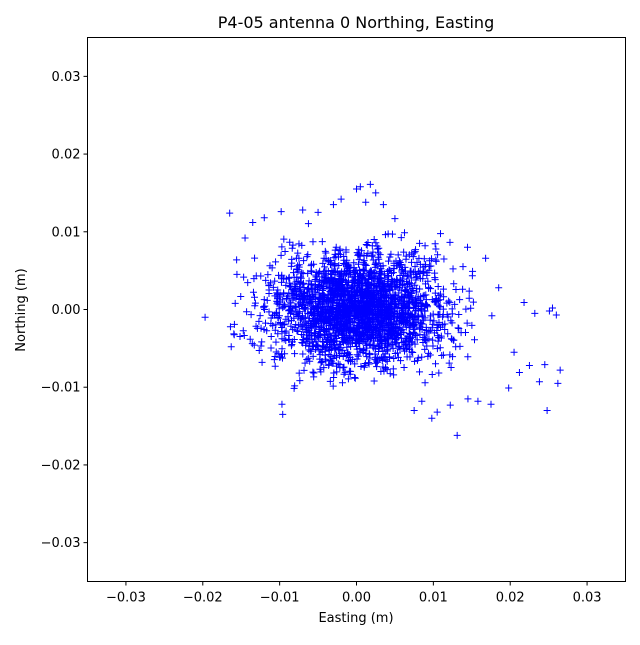 The width and height of the screenshot is (640, 645). I want to click on x-tick-label: −0.01, so click(280, 598).